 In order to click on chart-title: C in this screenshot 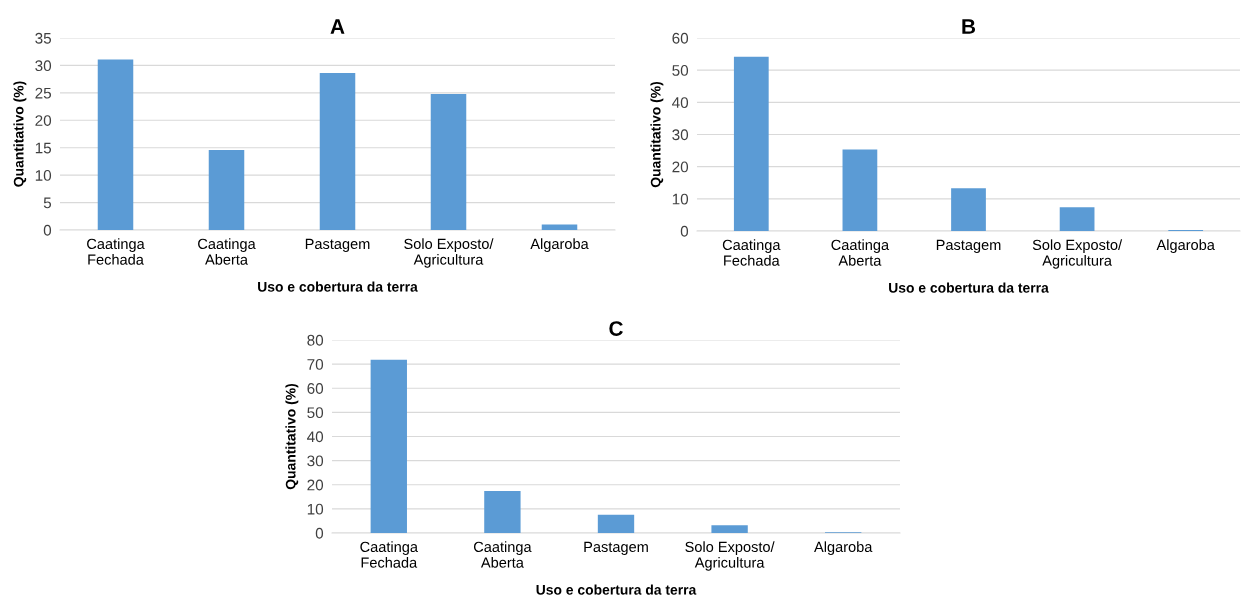, I will do `click(616, 328)`.